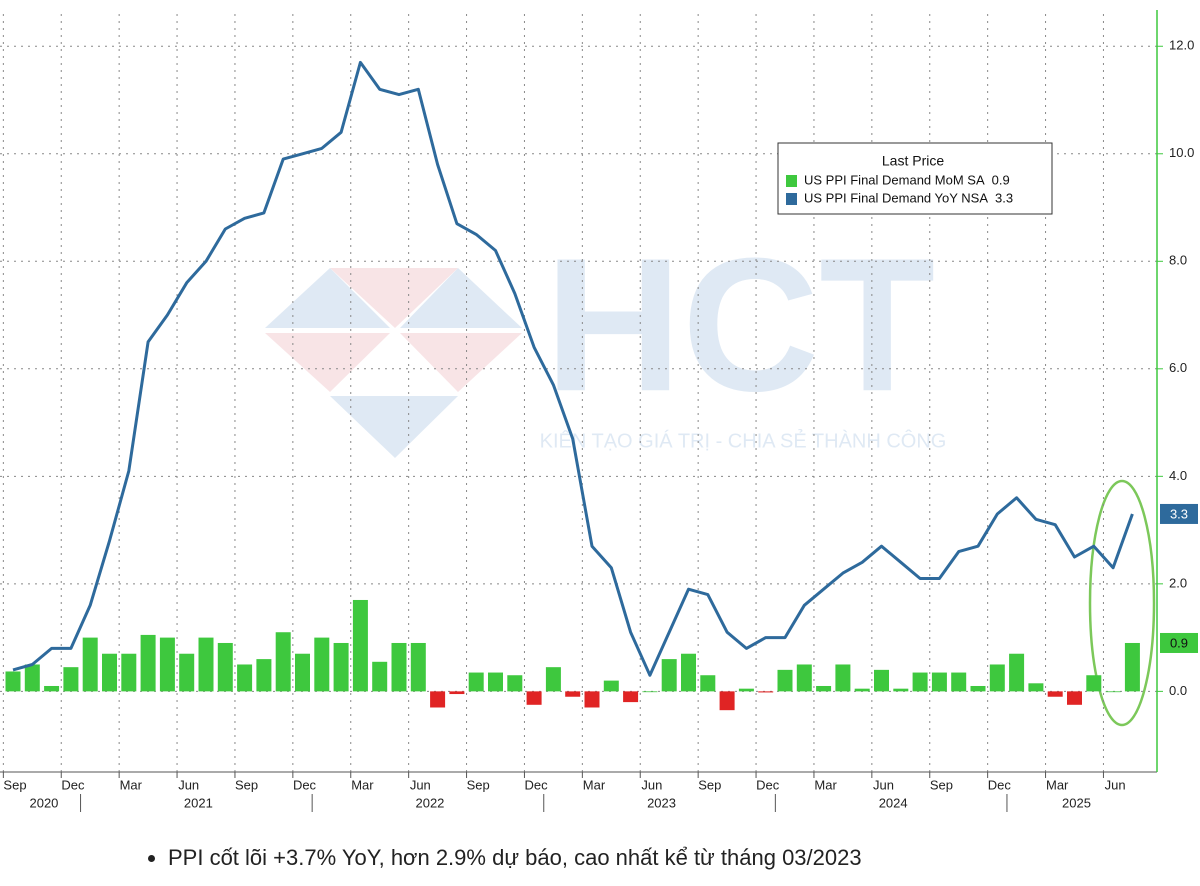 This screenshot has width=1200, height=886. I want to click on last-value-label: 3.3, so click(1179, 513).